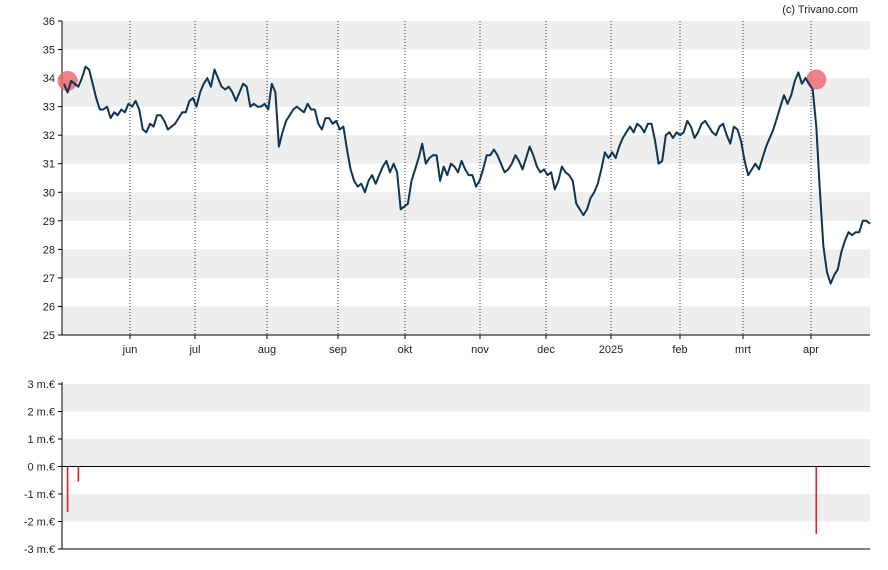 This screenshot has width=888, height=570. What do you see at coordinates (49, 108) in the screenshot?
I see `price-y-tick-label: 33` at bounding box center [49, 108].